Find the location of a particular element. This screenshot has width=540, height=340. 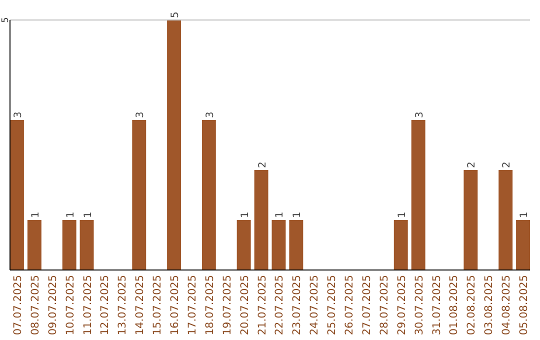

x-tick-label: 28.07.2025 is located at coordinates (384, 305).